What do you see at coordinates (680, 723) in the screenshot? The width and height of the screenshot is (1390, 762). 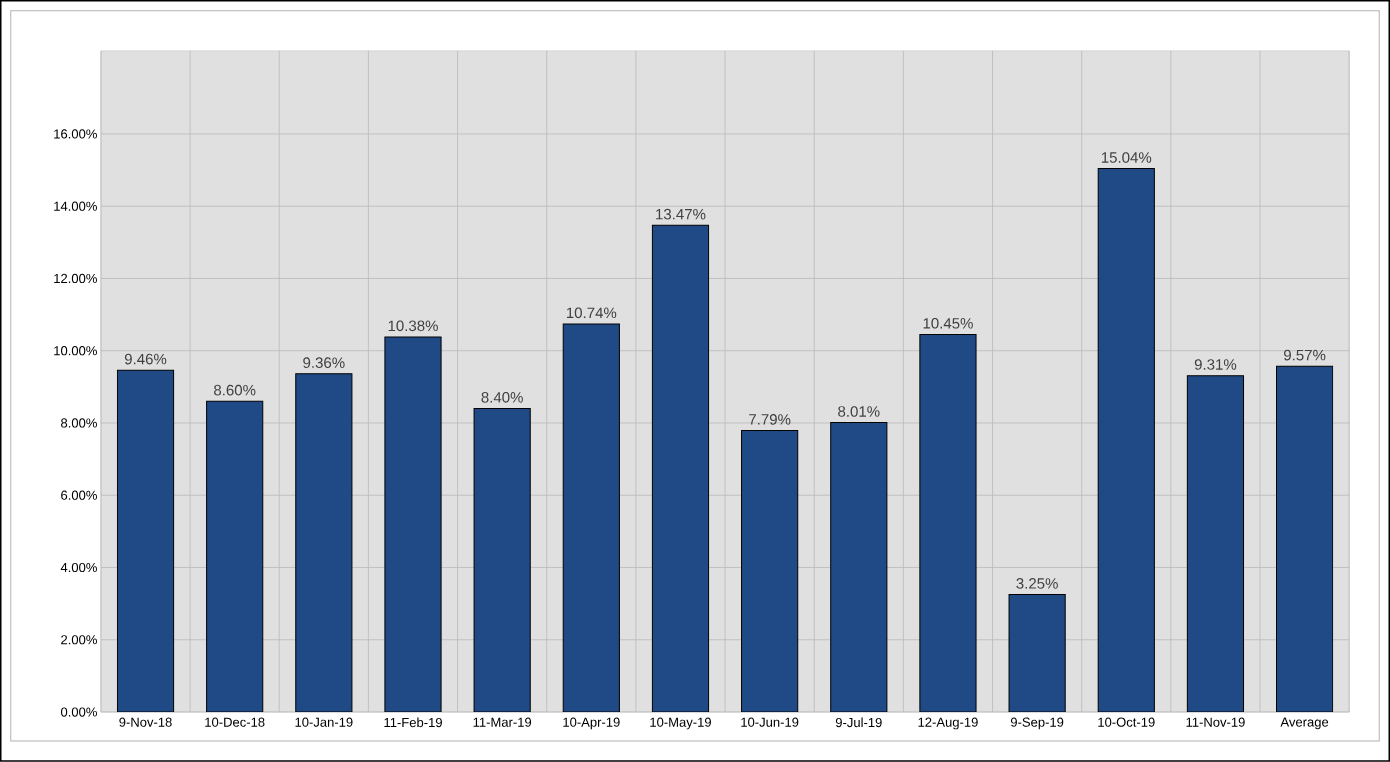 I see `x-tick-label: 10-May-19` at bounding box center [680, 723].